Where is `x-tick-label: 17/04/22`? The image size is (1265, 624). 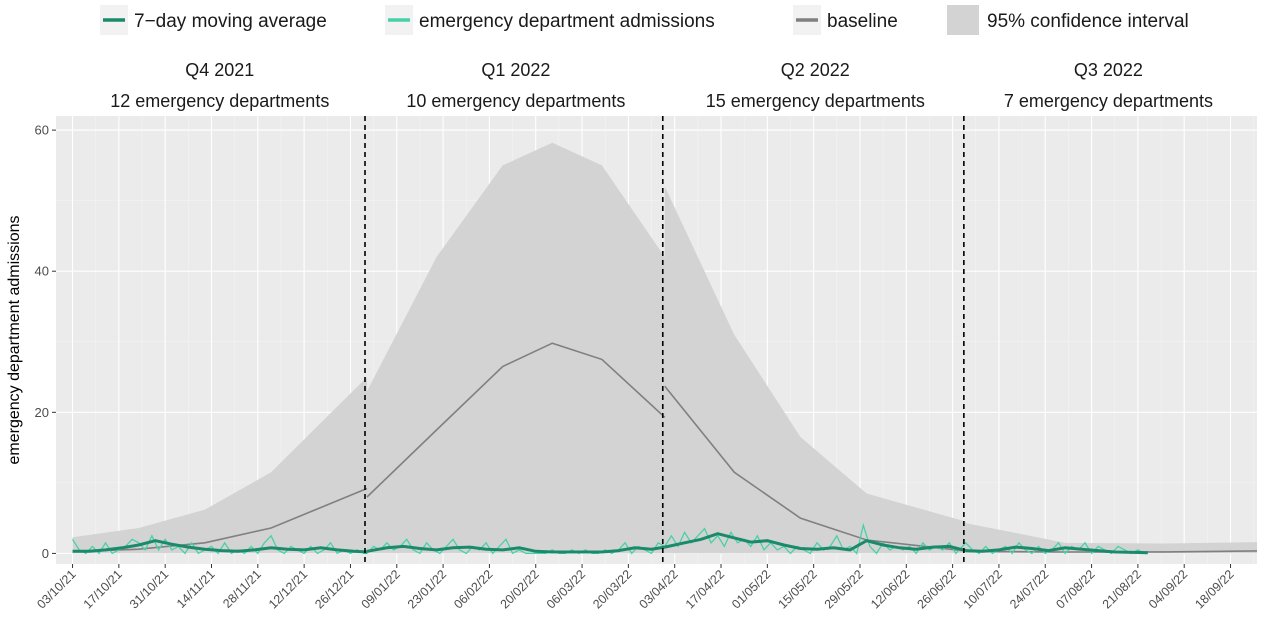
x-tick-label: 17/04/22 is located at coordinates (705, 589).